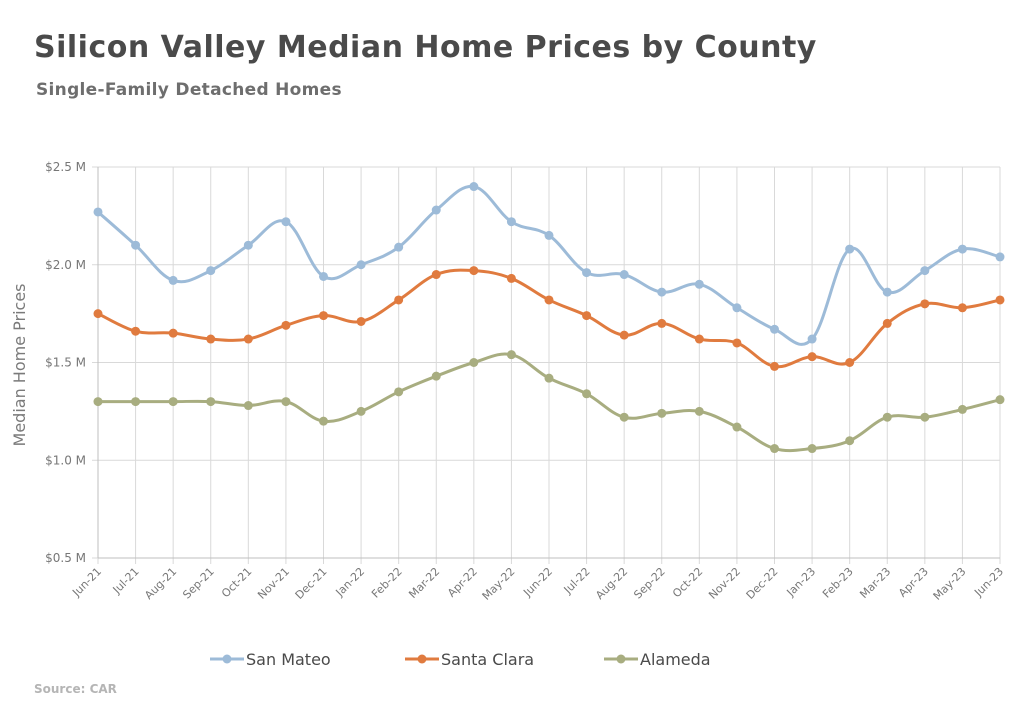  Describe the element at coordinates (424, 583) in the screenshot. I see `x-tick-label: Mar-22` at that location.